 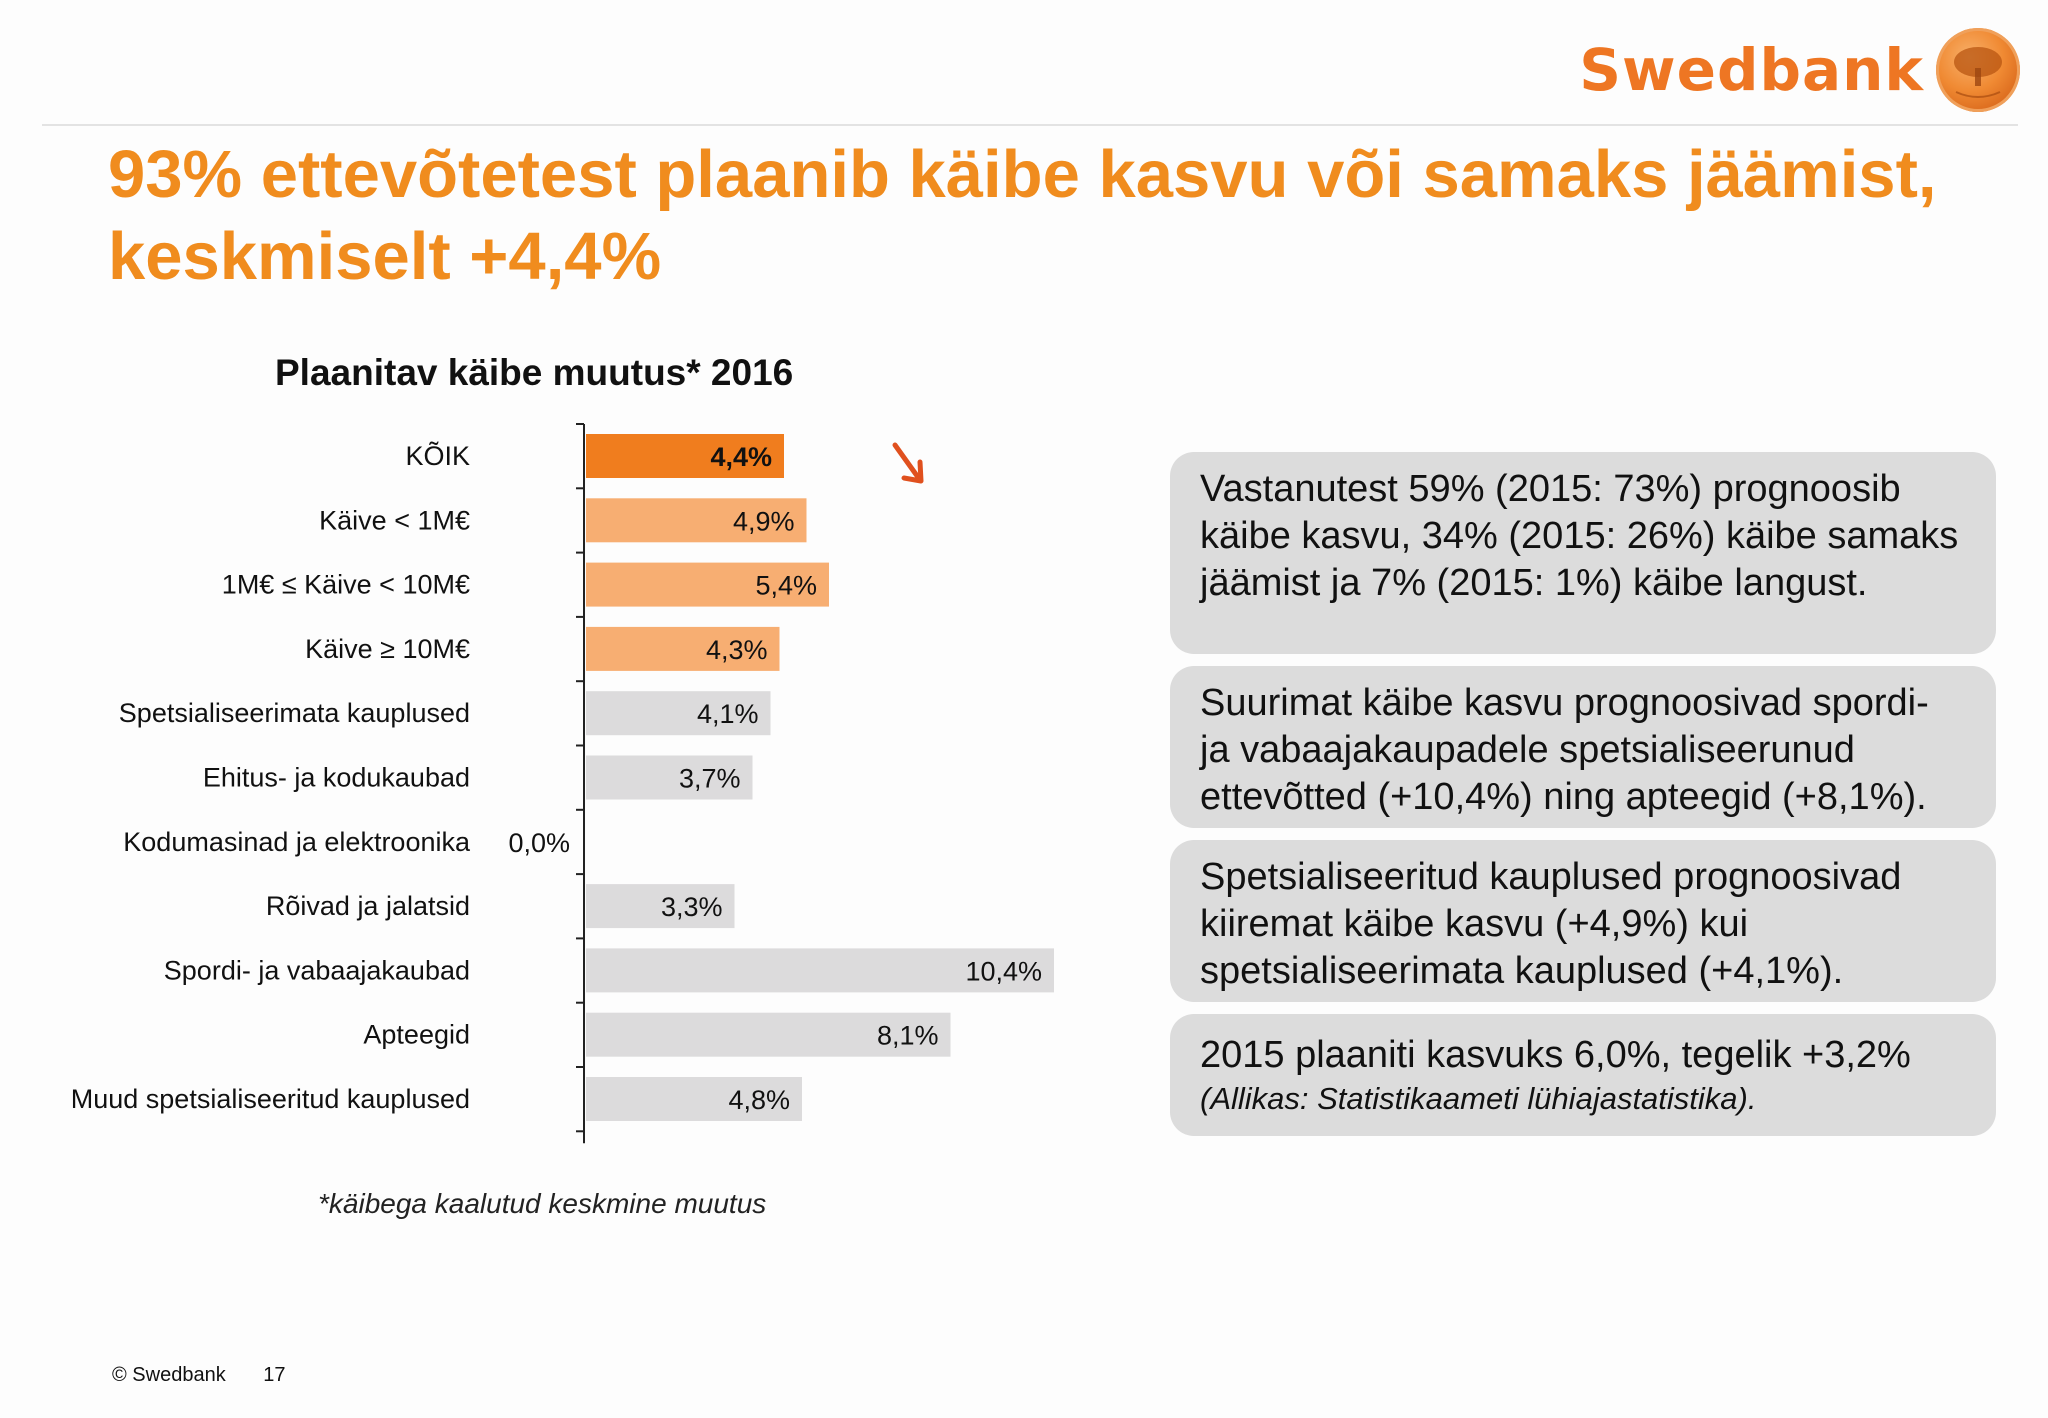 I want to click on data-label: 4,9%, so click(x=764, y=521).